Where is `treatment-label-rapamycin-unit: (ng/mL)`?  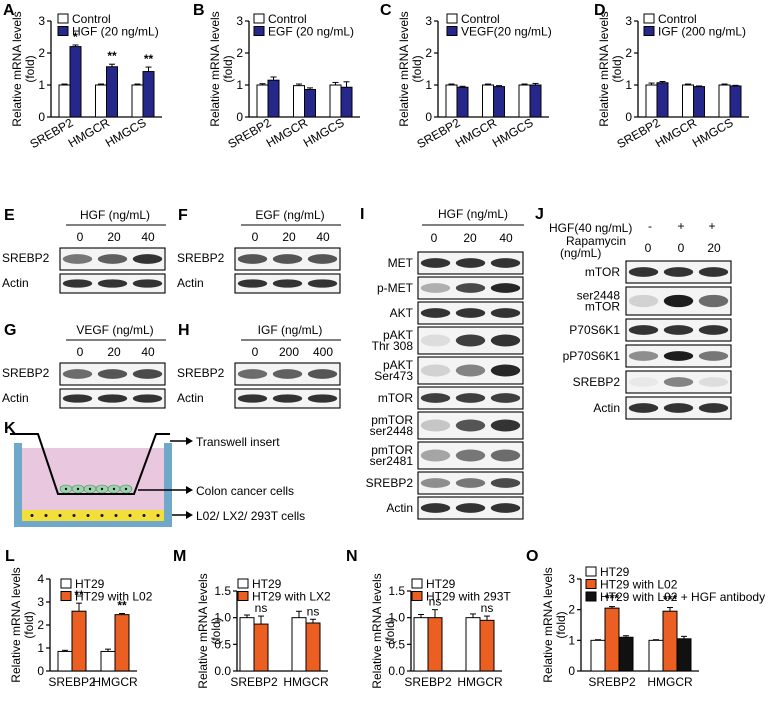 treatment-label-rapamycin-unit: (ng/mL) is located at coordinates (580, 253).